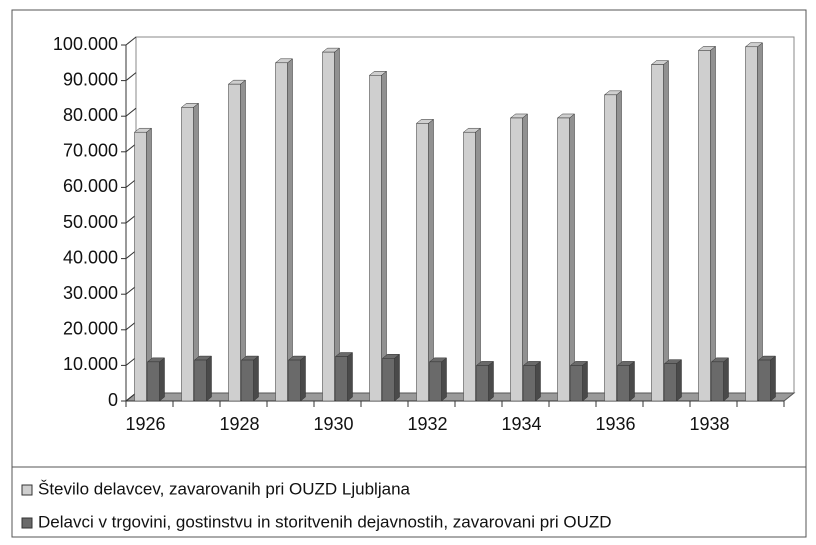 This screenshot has height=545, width=816. What do you see at coordinates (113, 400) in the screenshot?
I see `y-tick-label: 0` at bounding box center [113, 400].